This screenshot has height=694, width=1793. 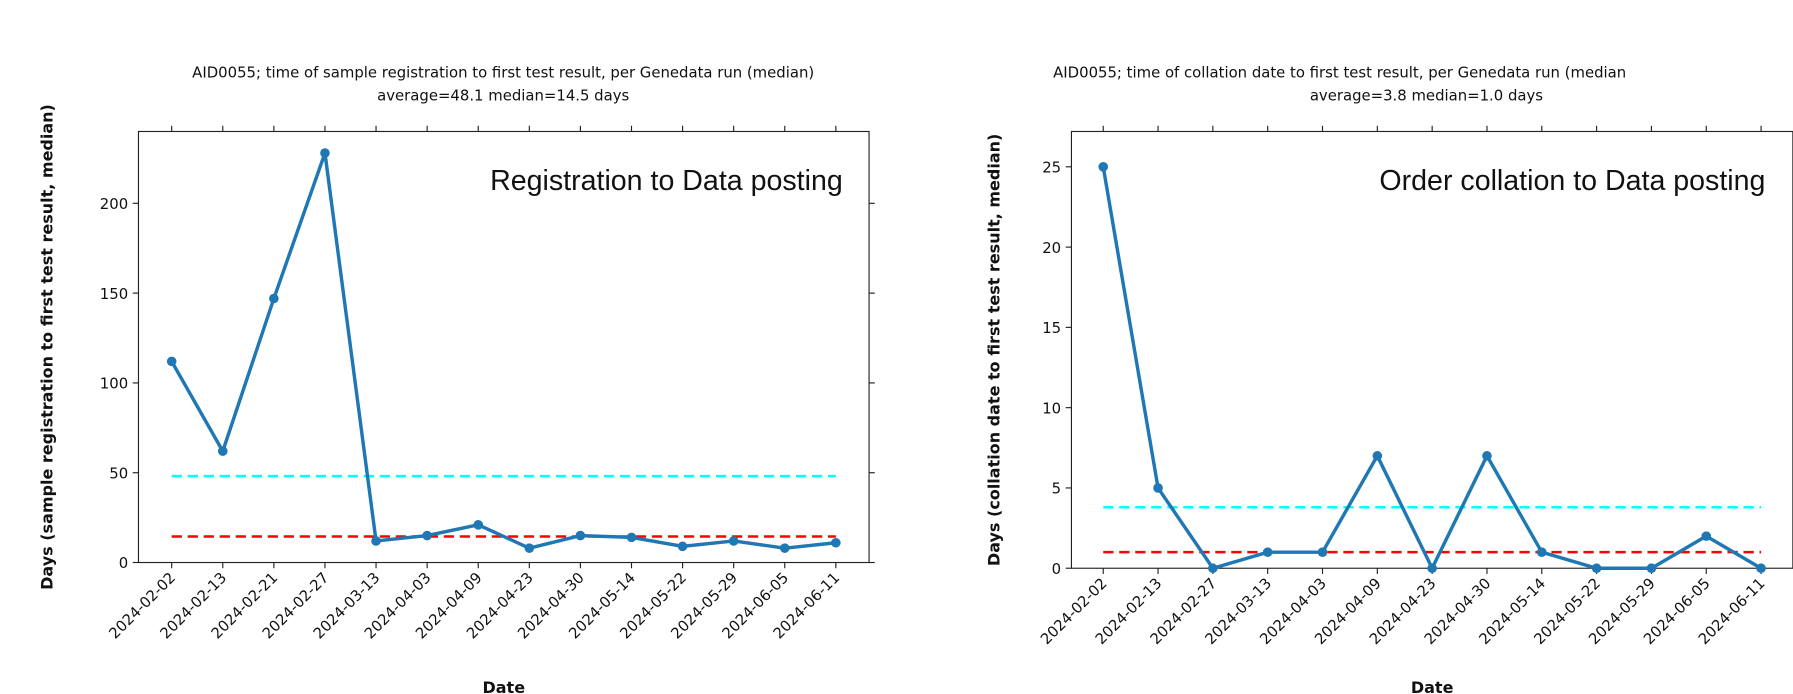 I want to click on chart-subtitle: average=48.1 median=14.5 days, so click(x=503, y=96).